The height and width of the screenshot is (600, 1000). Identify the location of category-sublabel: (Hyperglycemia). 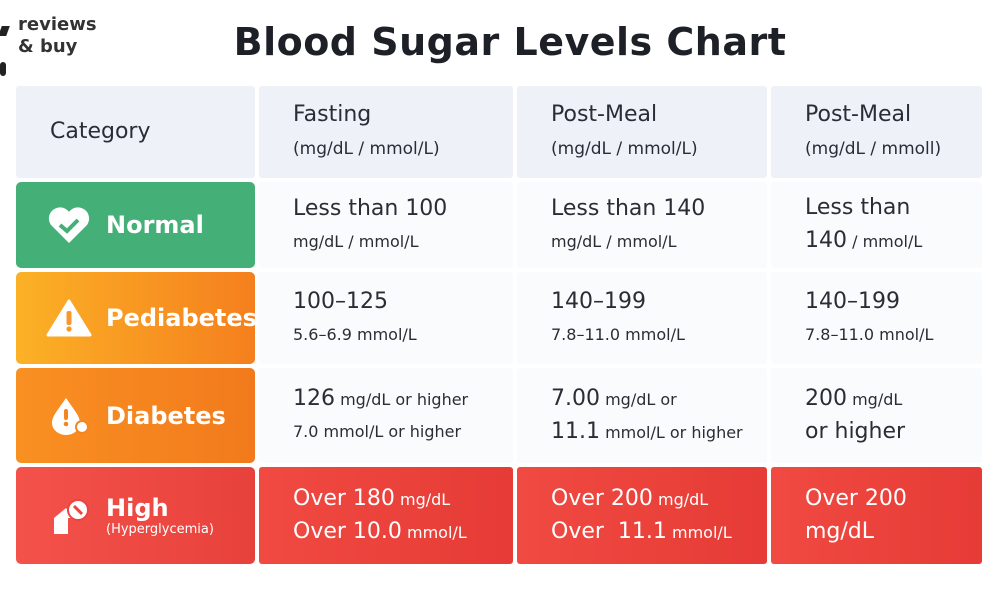
(160, 529).